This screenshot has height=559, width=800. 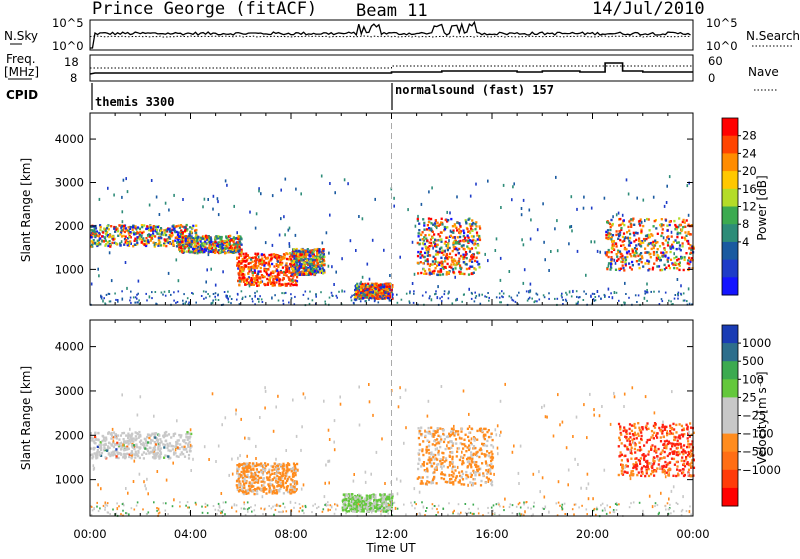 What do you see at coordinates (71, 62) in the screenshot?
I see `frequency-tick-high: 18` at bounding box center [71, 62].